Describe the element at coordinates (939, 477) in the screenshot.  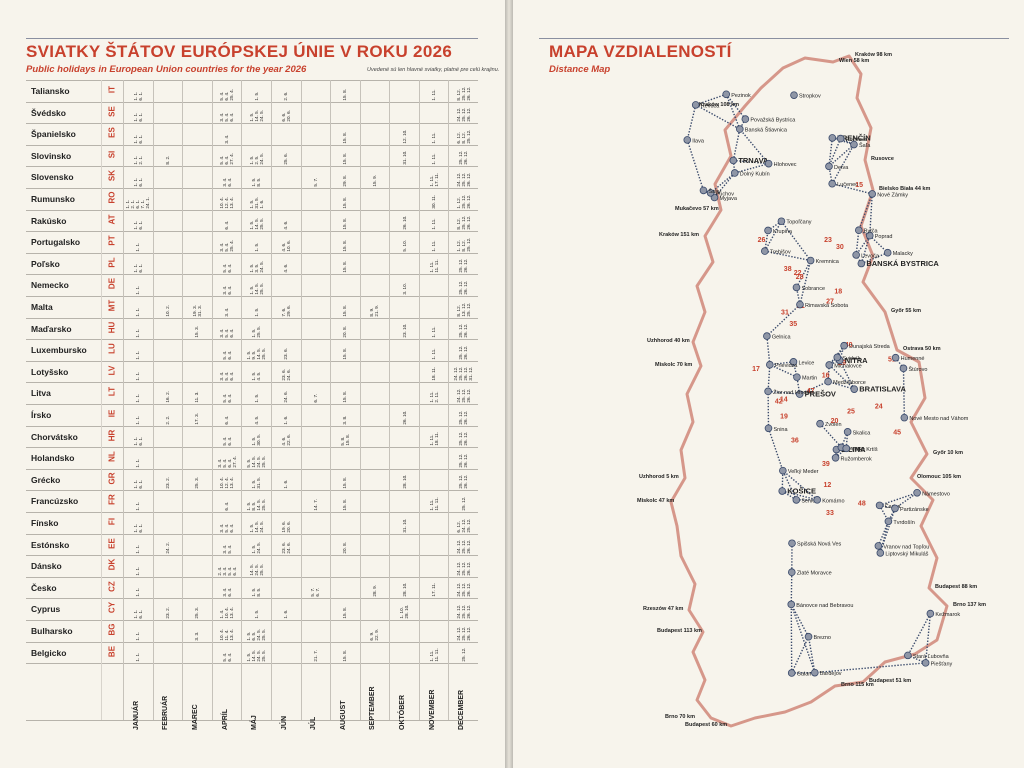
I see `border-crossing-label: Olomouc 105 km` at that location.